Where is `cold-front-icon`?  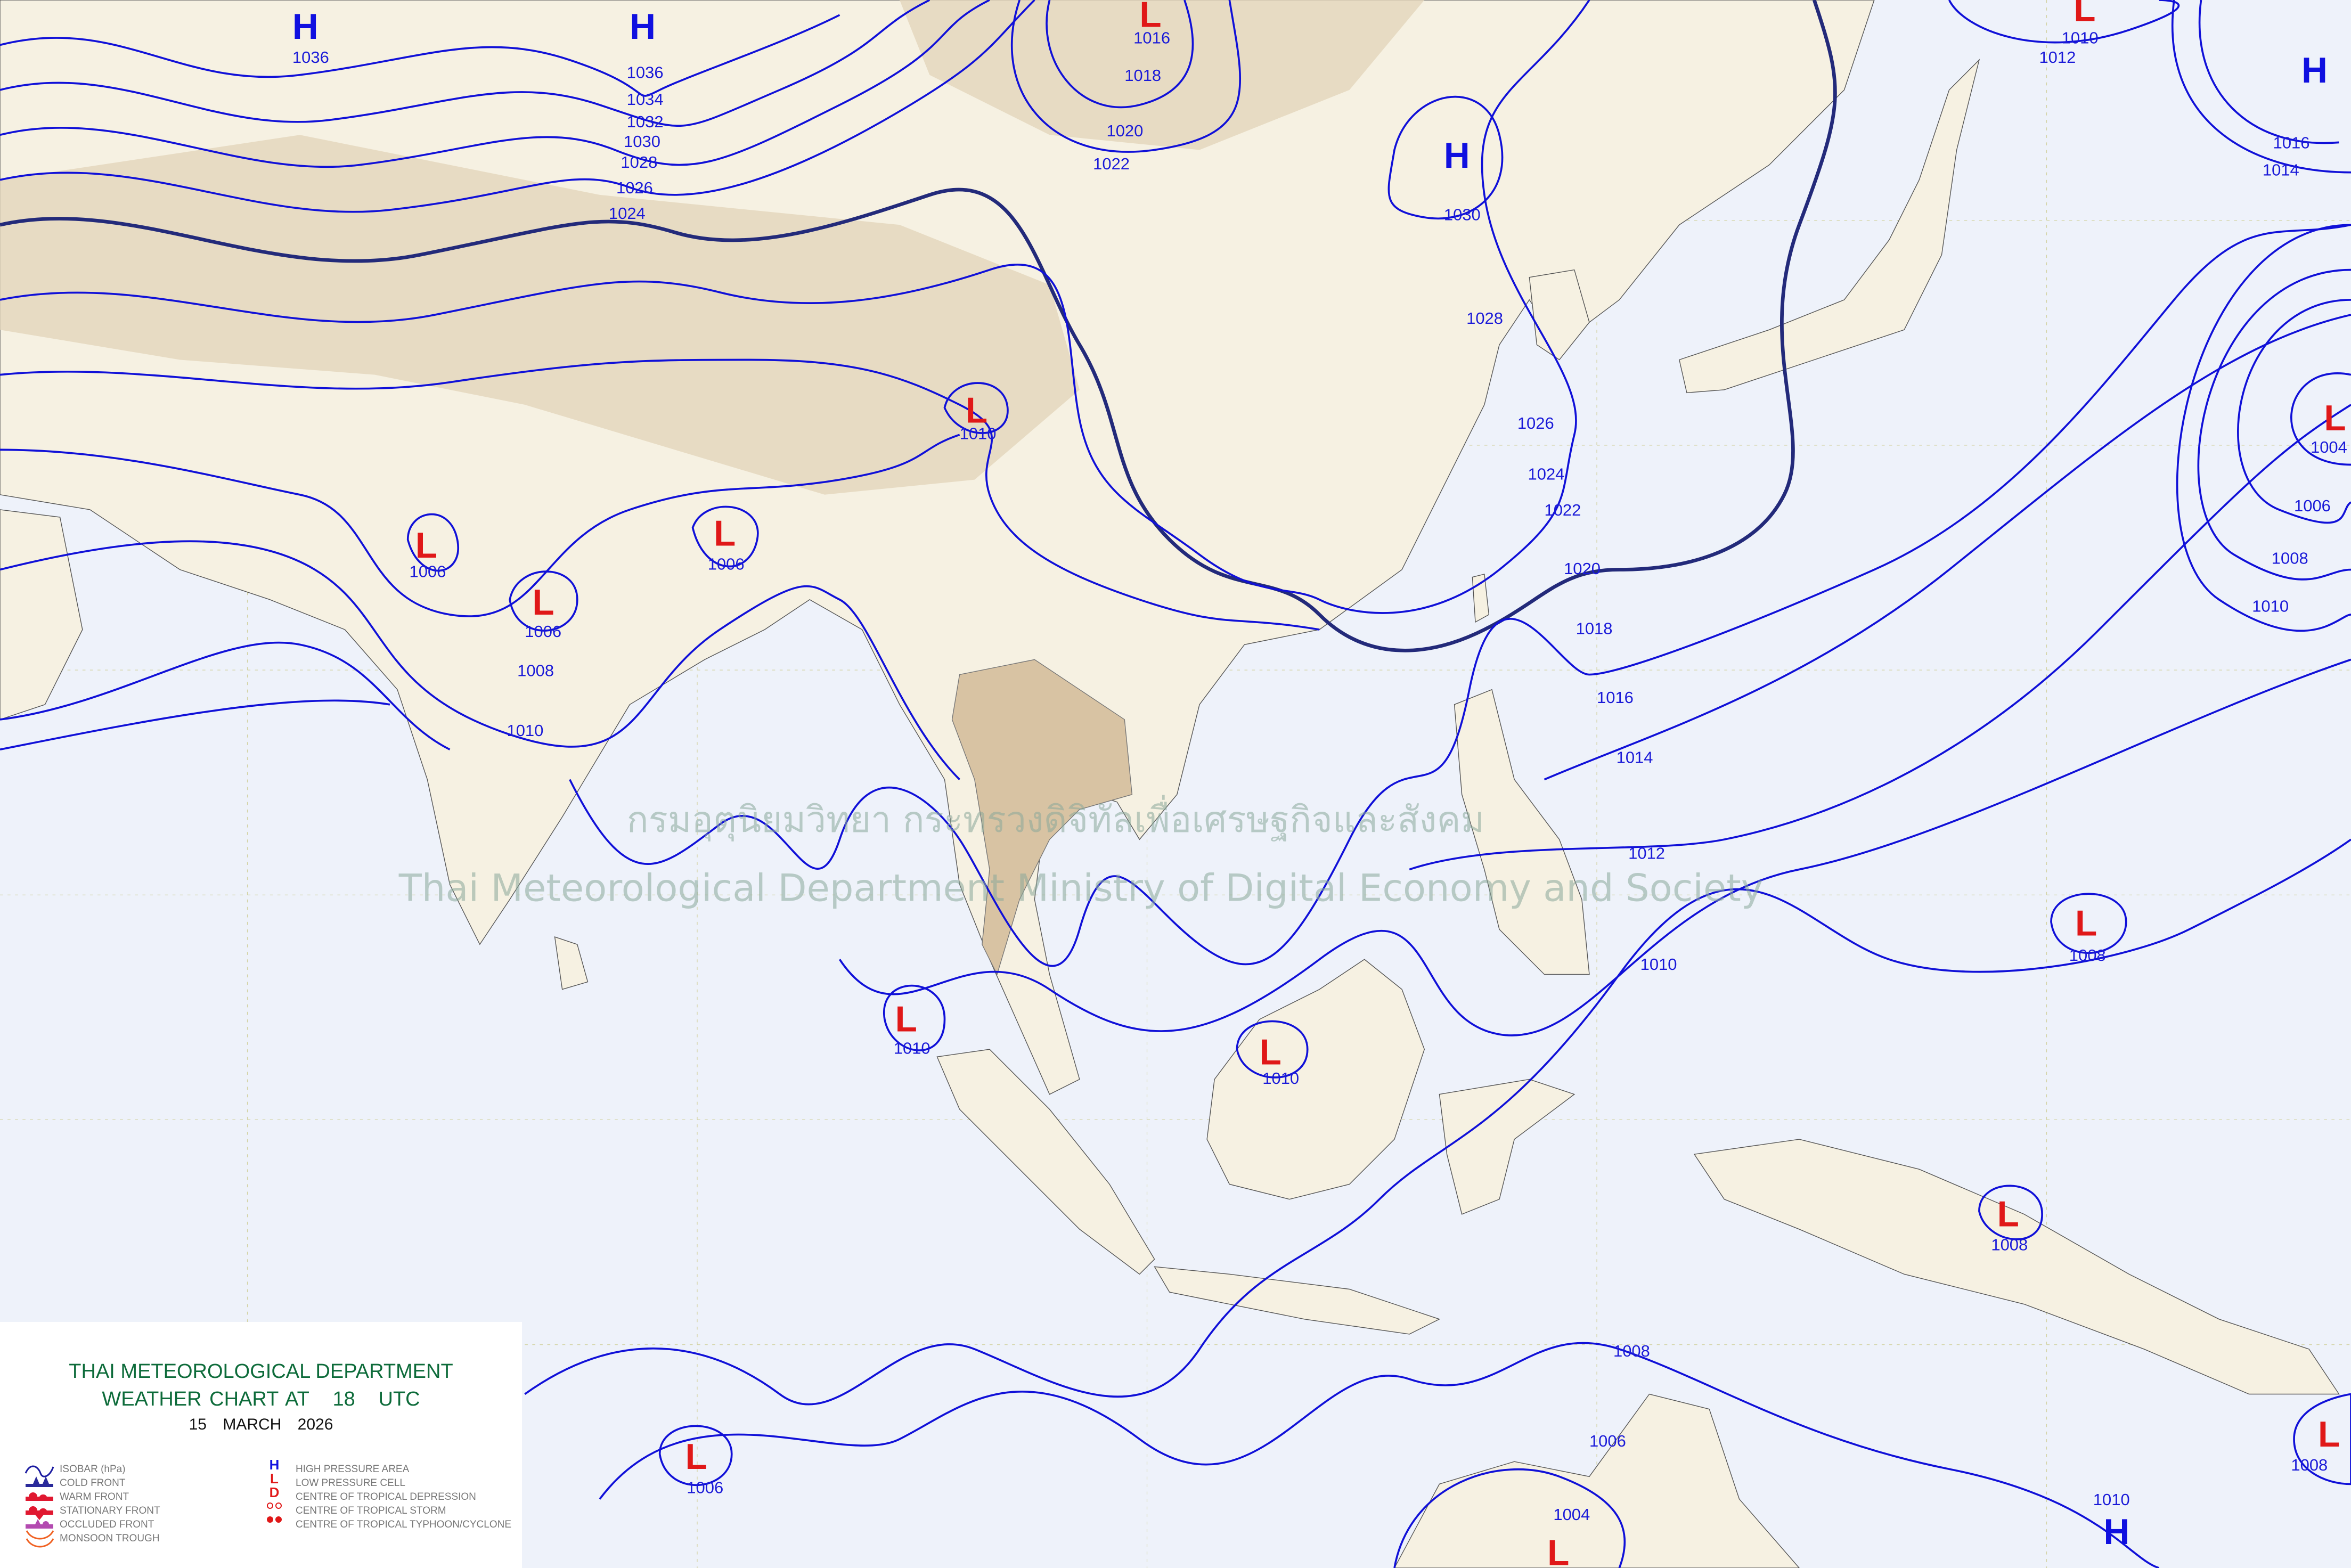 cold-front-icon is located at coordinates (39, 1482).